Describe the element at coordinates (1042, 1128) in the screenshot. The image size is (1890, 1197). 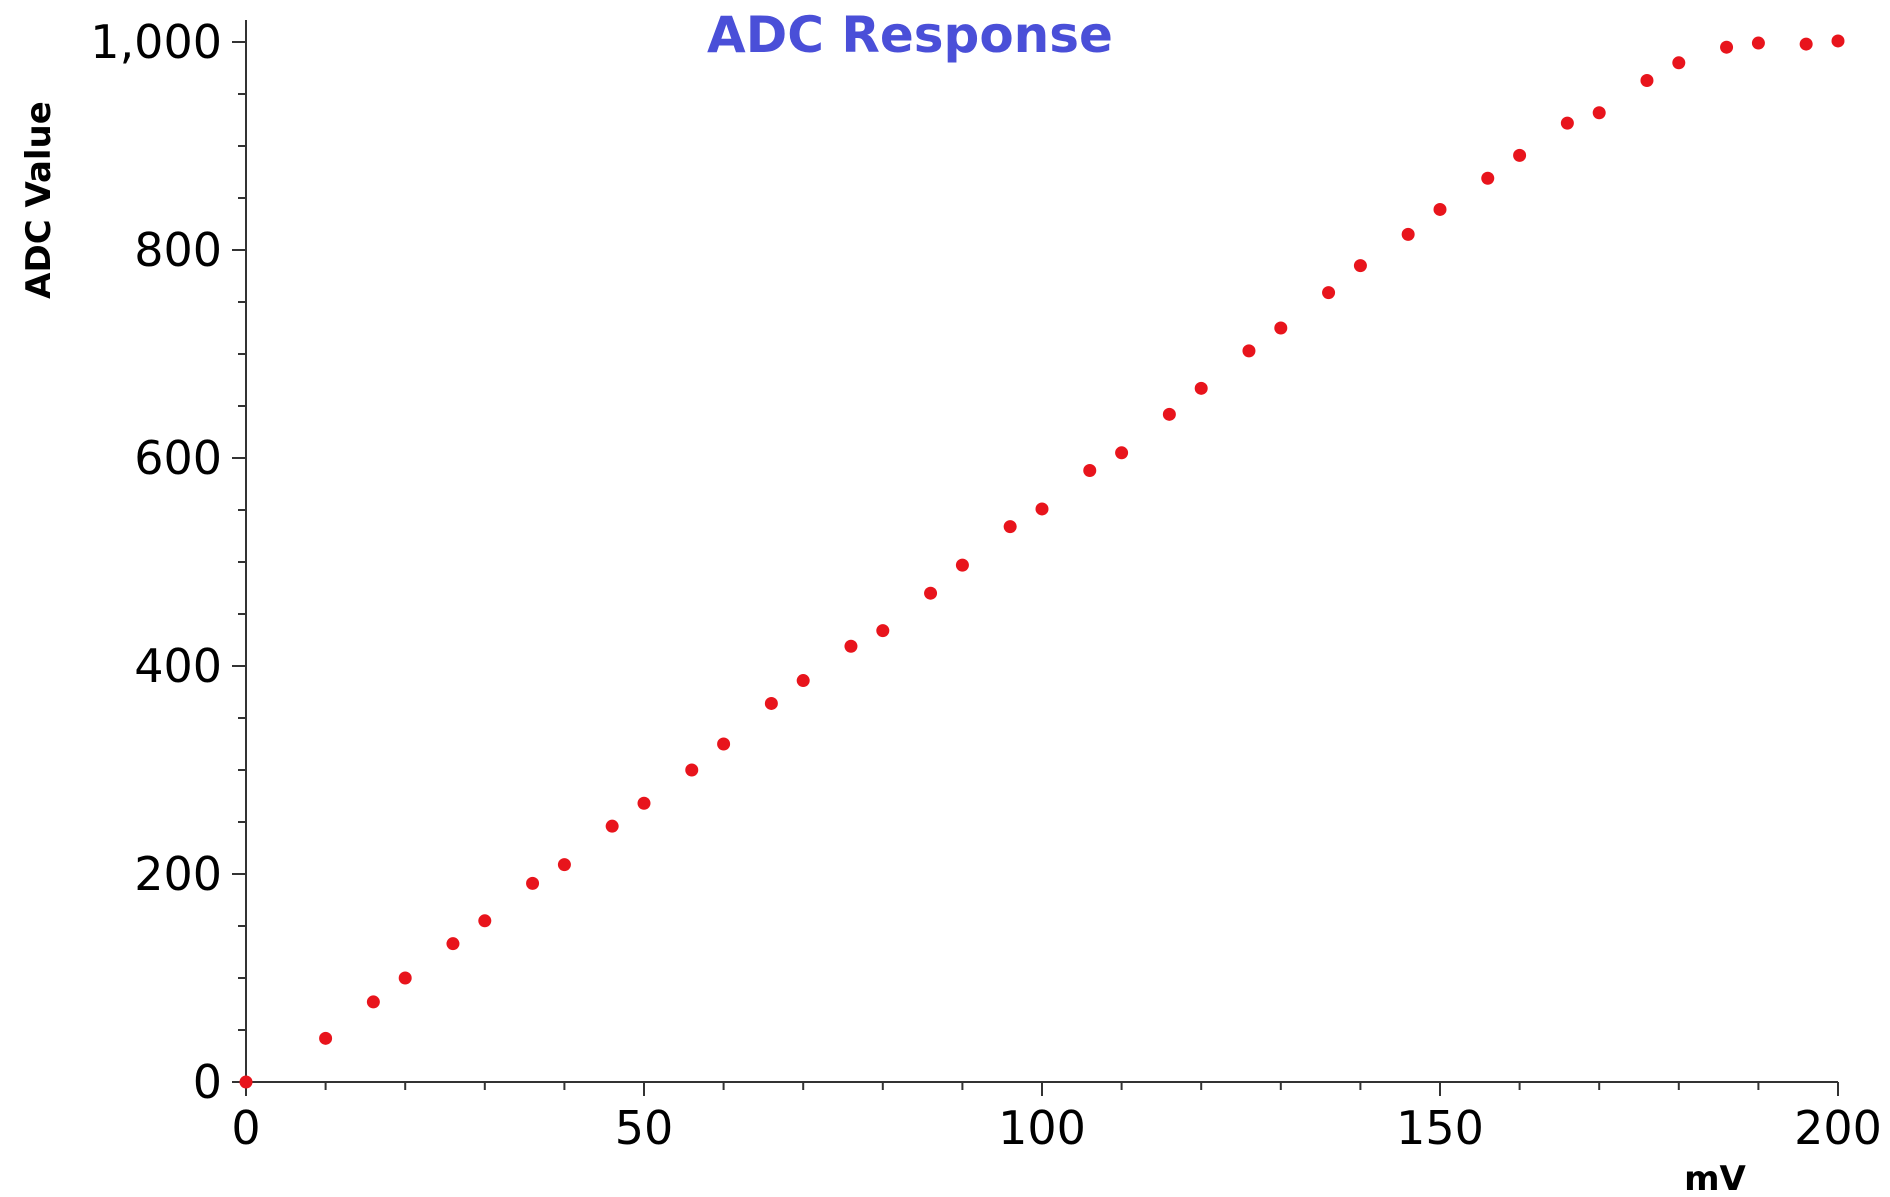
I see `x-tick-label: 100` at that location.